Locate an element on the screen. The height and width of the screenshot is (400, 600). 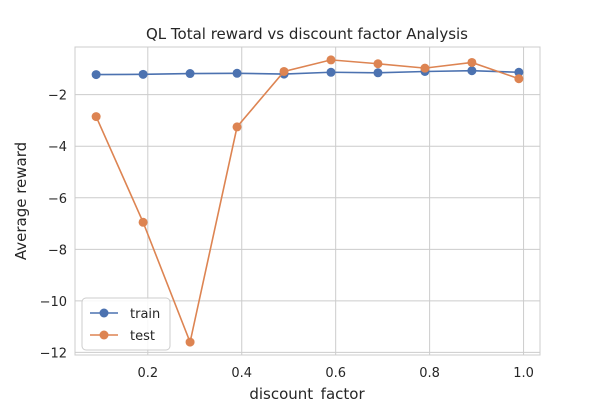
legend-item-test: test is located at coordinates (122, 336).